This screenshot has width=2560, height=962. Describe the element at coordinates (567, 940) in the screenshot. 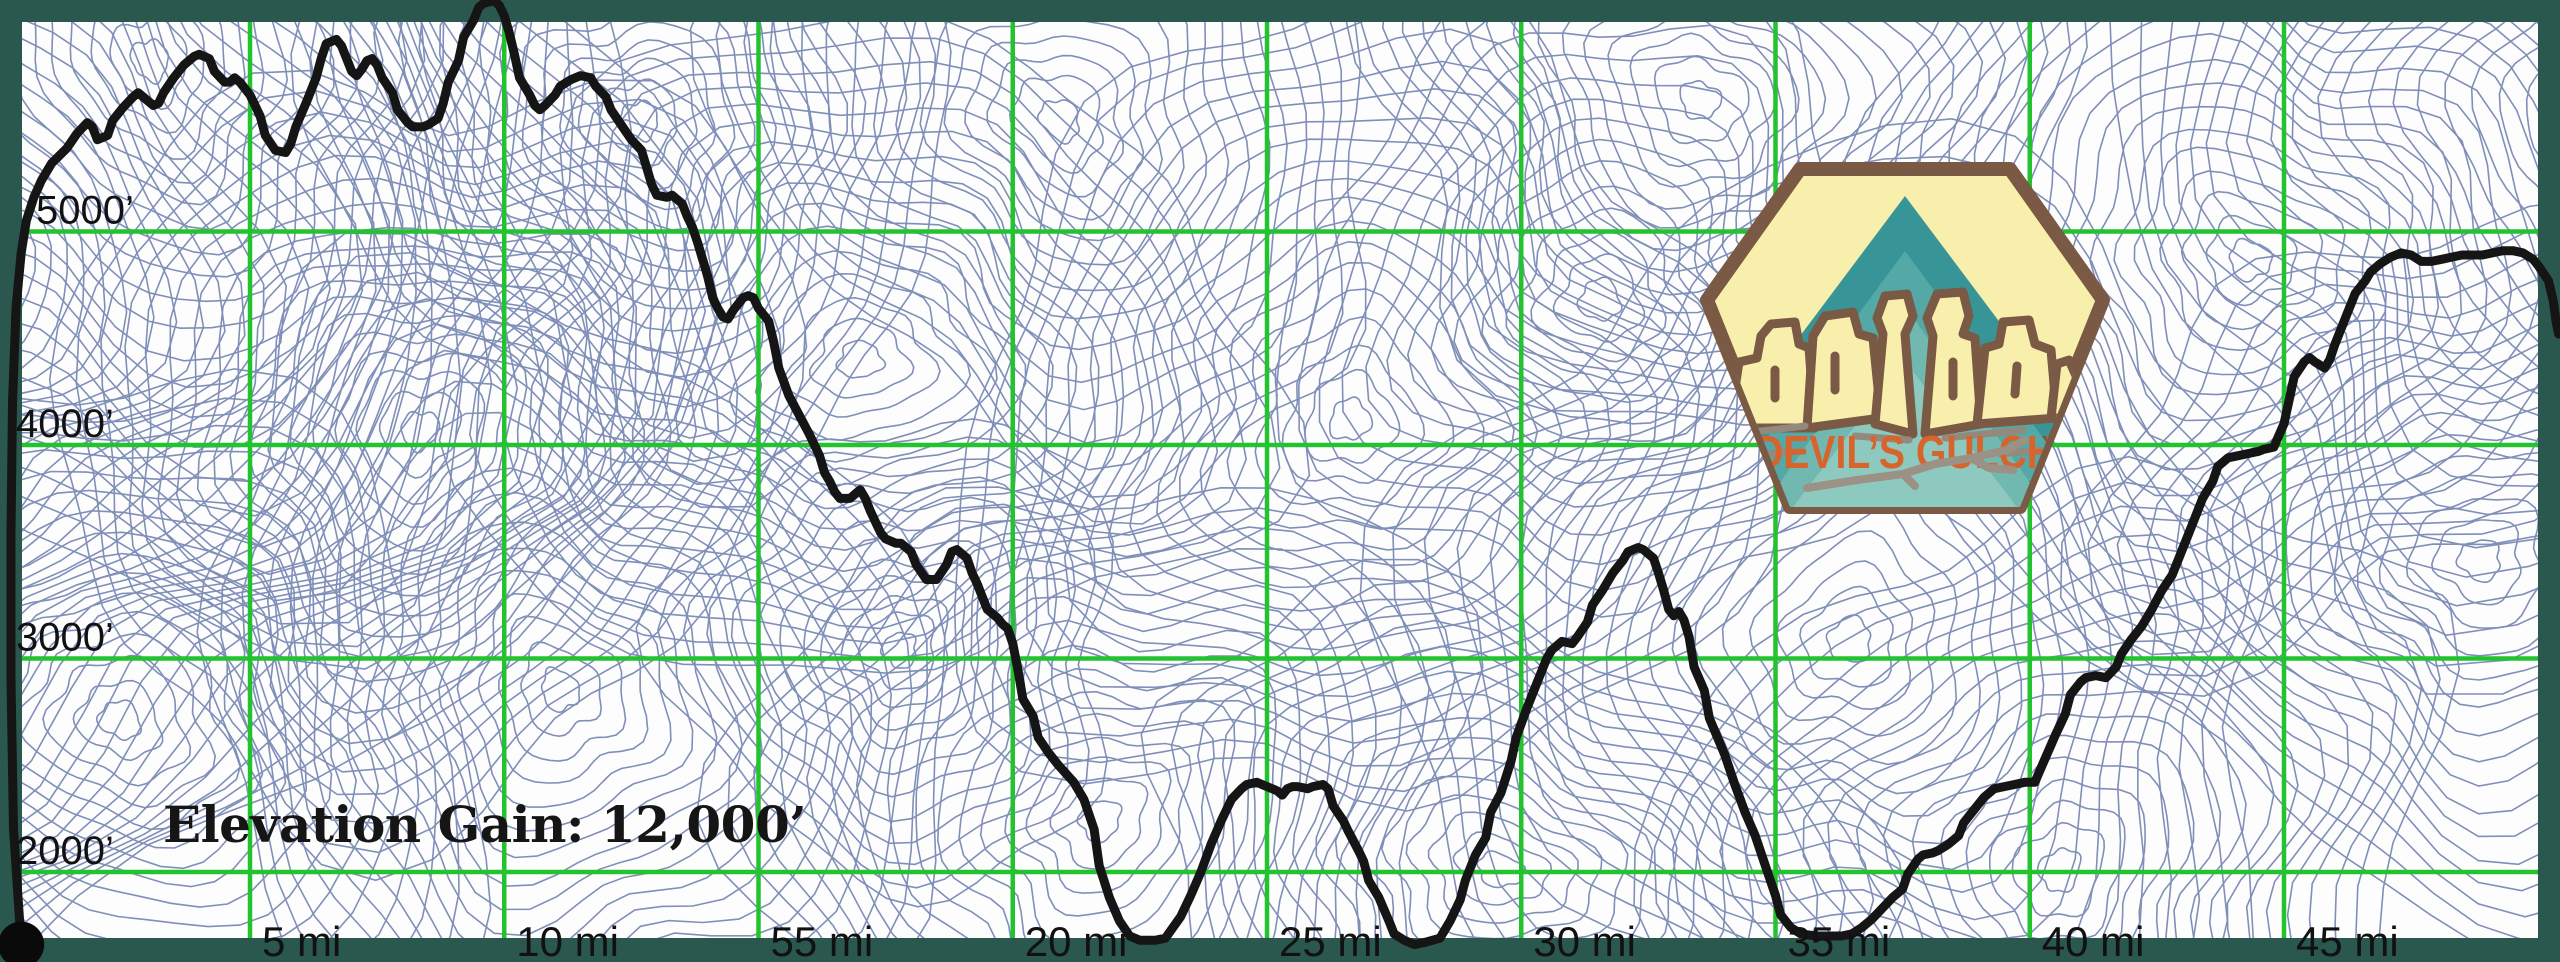

I see `x-axis-label: 10 mi` at that location.